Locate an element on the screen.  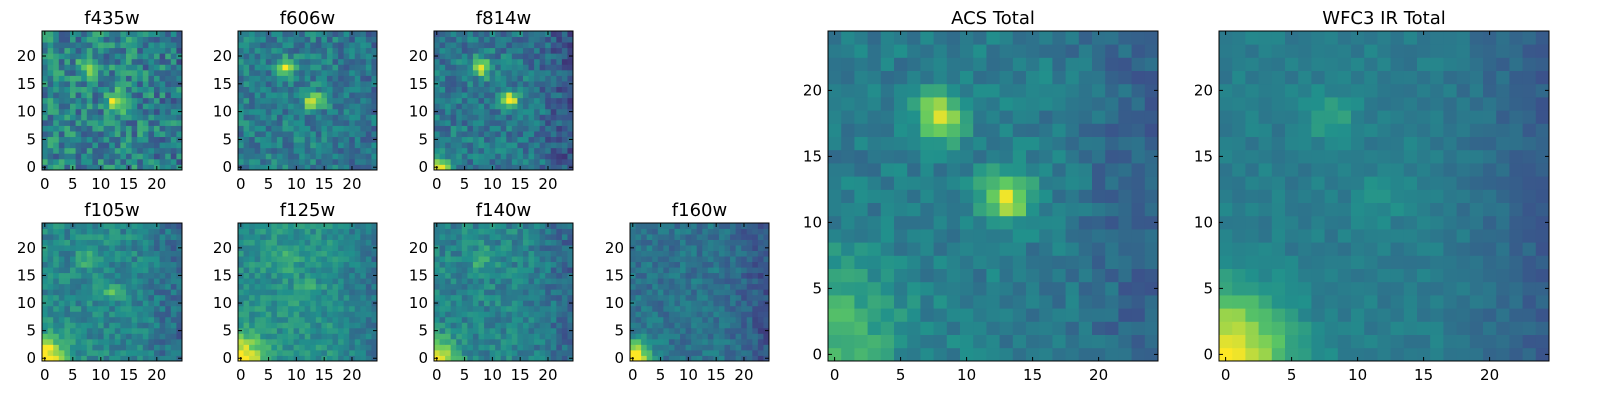
x-tick-label: 10 is located at coordinates (296, 184).